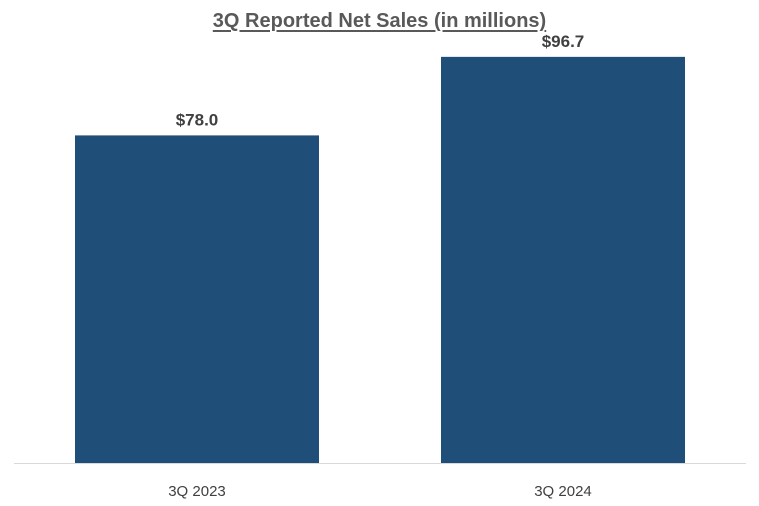 The image size is (759, 506). Describe the element at coordinates (380, 81) in the screenshot. I see `data-labels-layer: $78.0 $96.7` at that location.